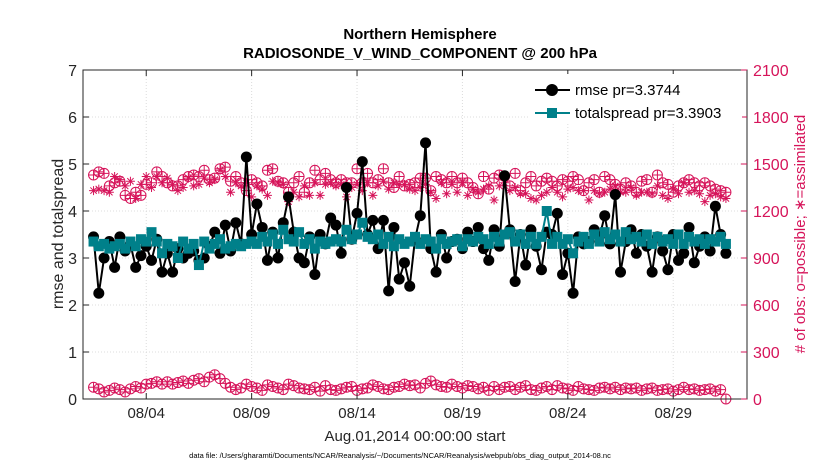  I want to click on x-tick-label: 08/19, so click(463, 413).